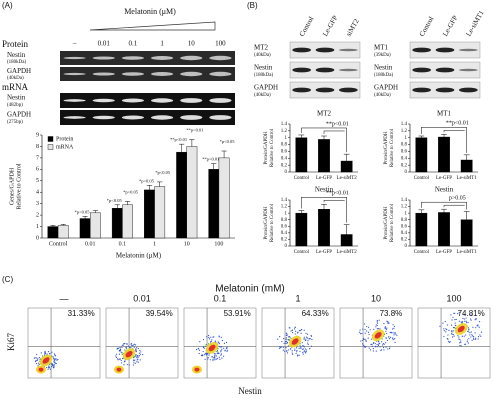 The height and width of the screenshot is (399, 500). Describe the element at coordinates (250, 391) in the screenshot. I see `flow-xlabel: Nestin` at that location.